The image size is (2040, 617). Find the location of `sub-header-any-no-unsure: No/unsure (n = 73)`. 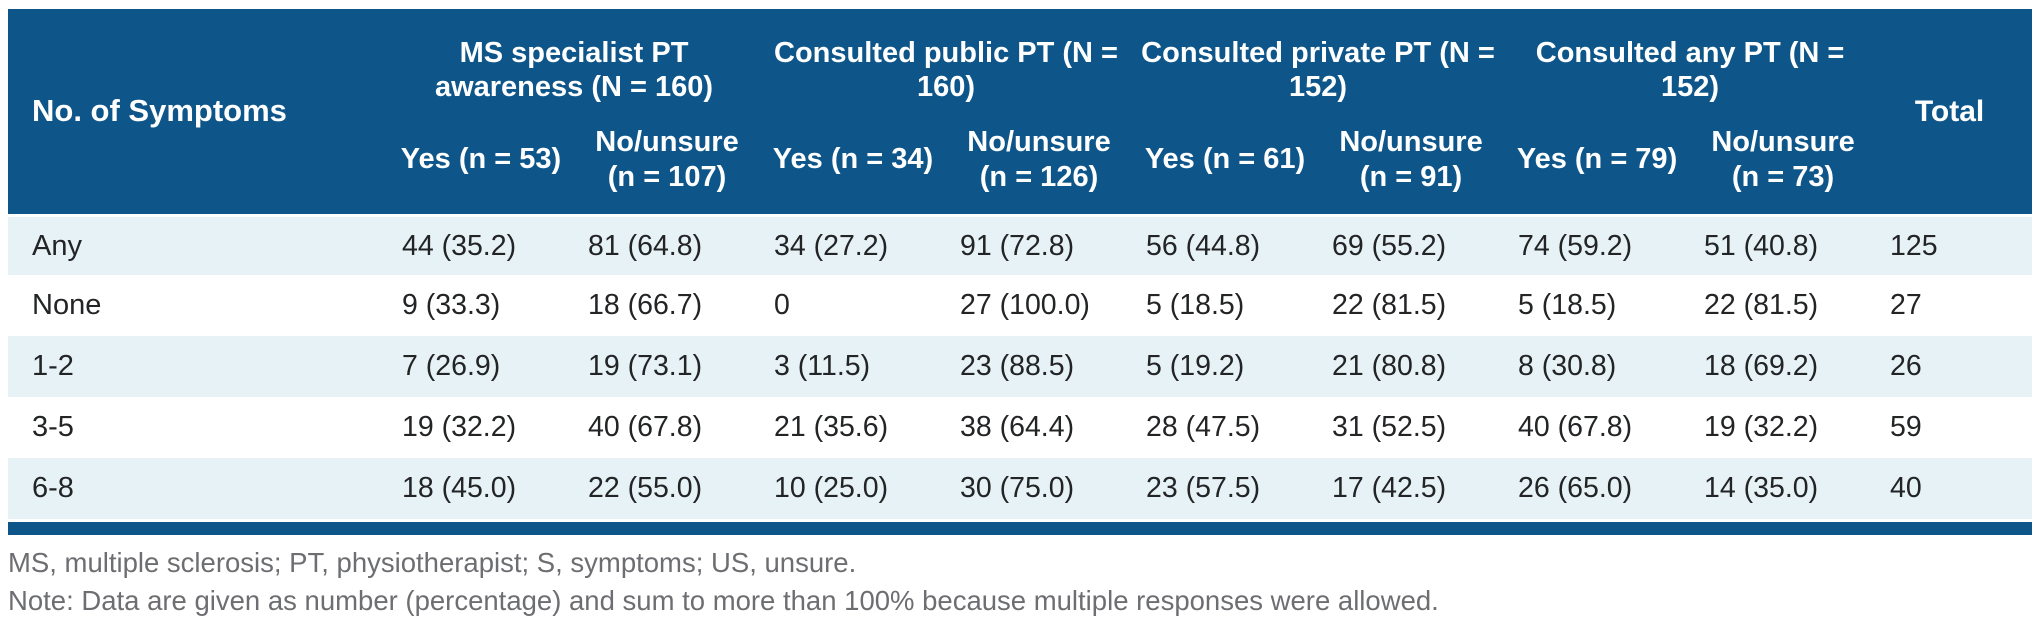

sub-header-any-no-unsure: No/unsure (n = 73) is located at coordinates (1783, 167).